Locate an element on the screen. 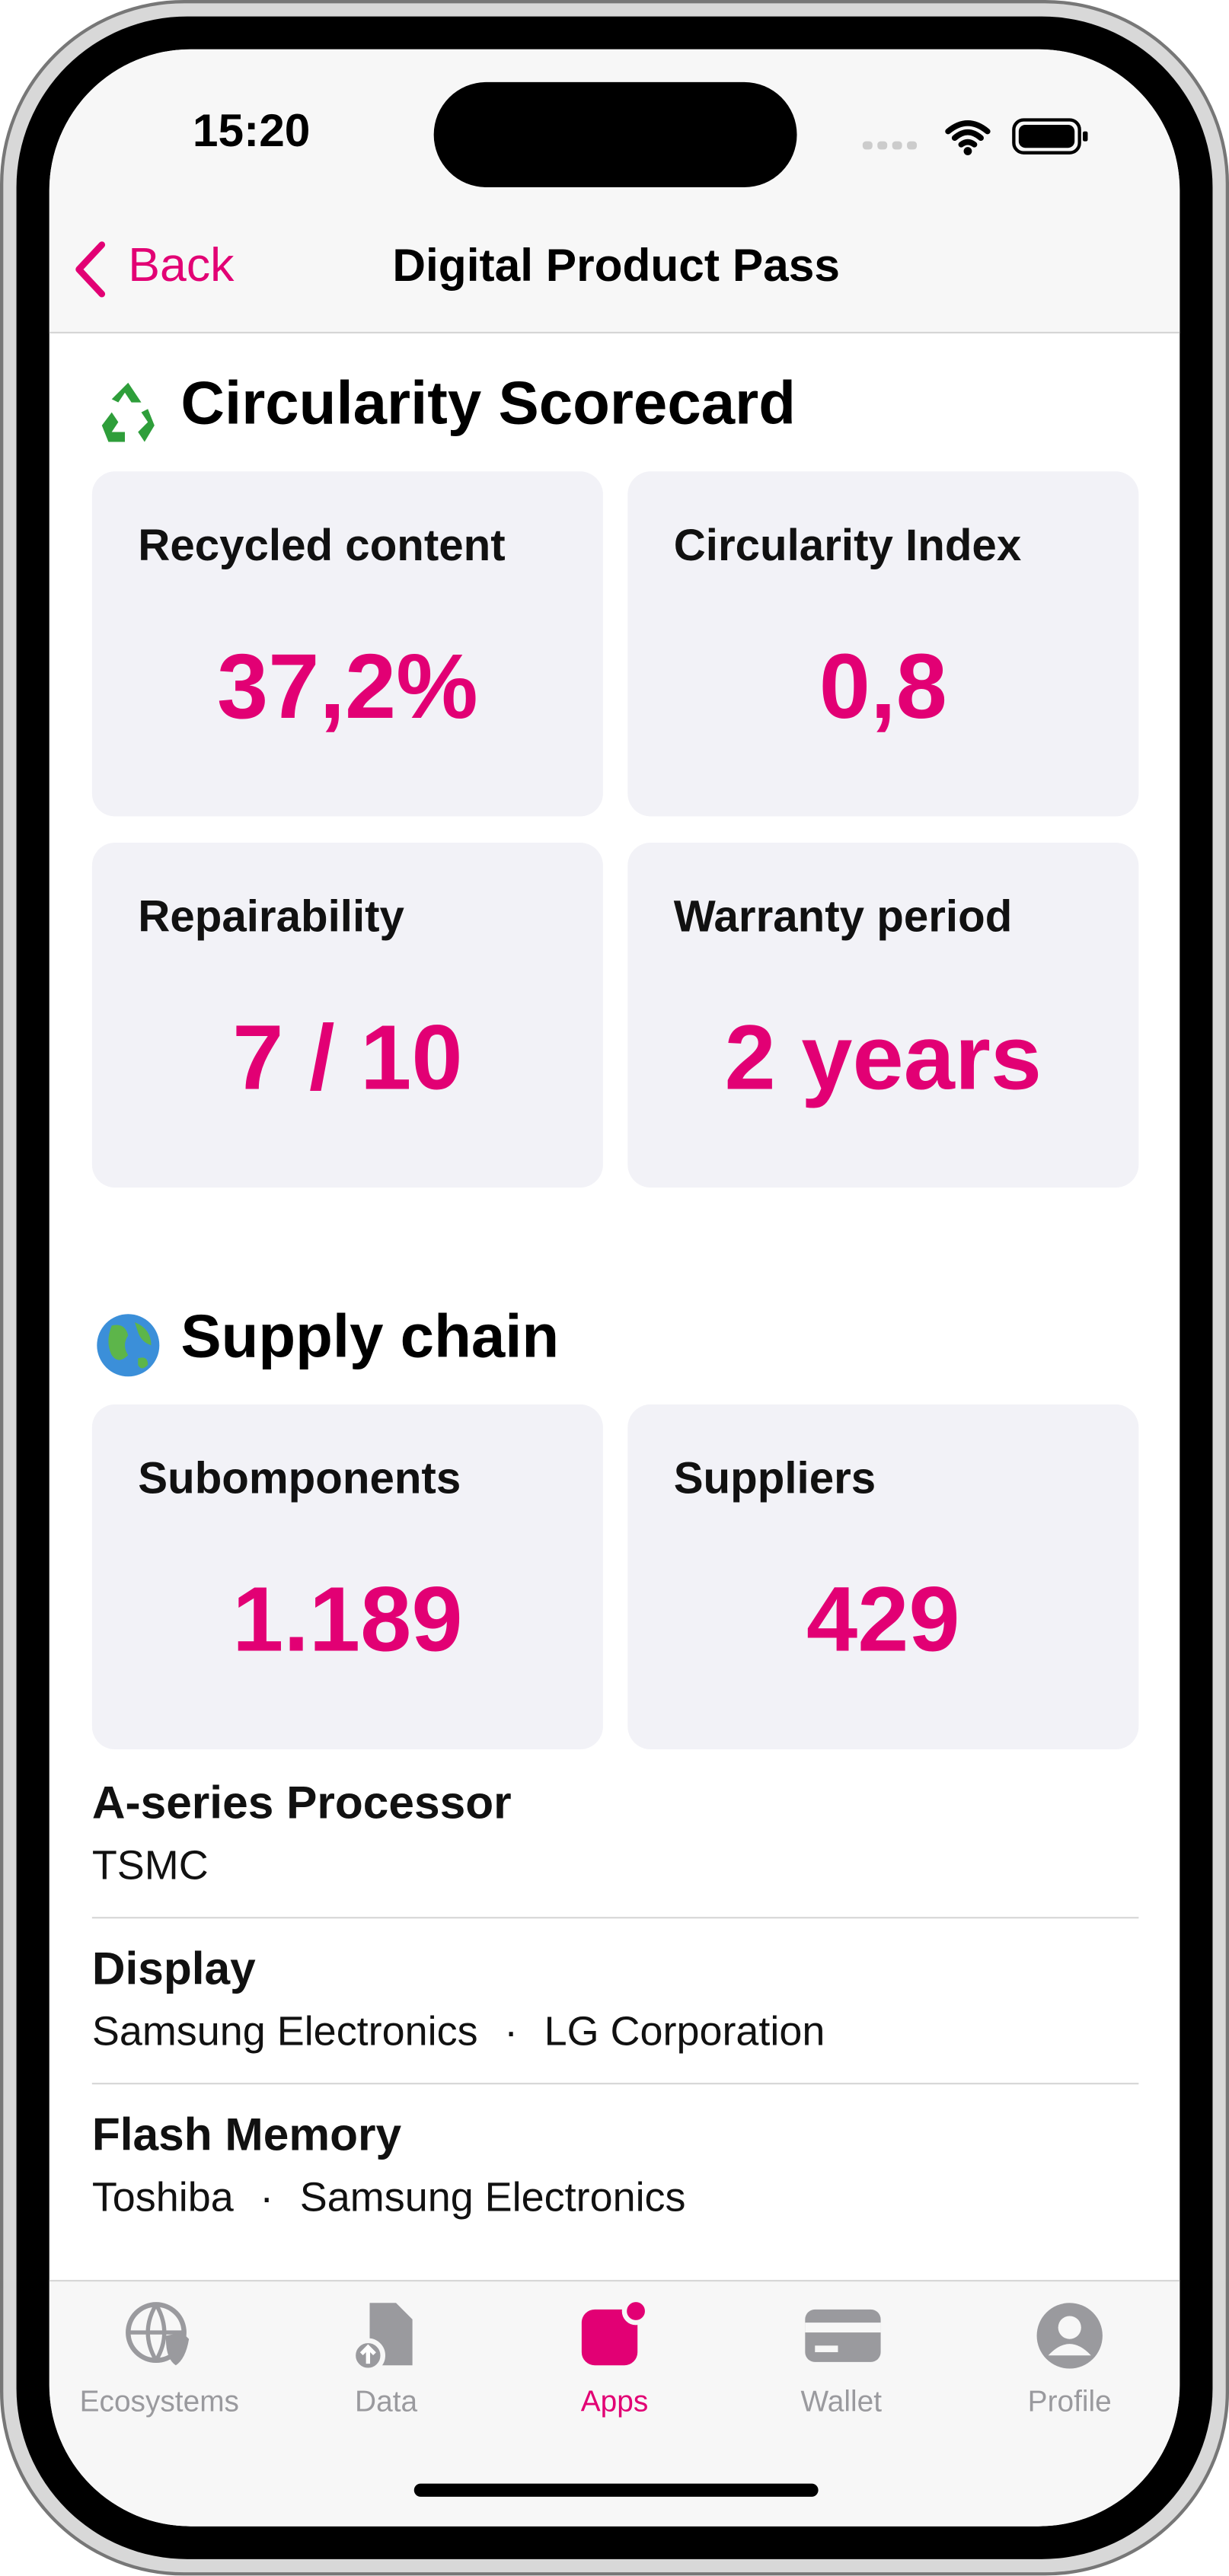 The height and width of the screenshot is (2576, 1229). nav-title: Digital Product Pass is located at coordinates (616, 266).